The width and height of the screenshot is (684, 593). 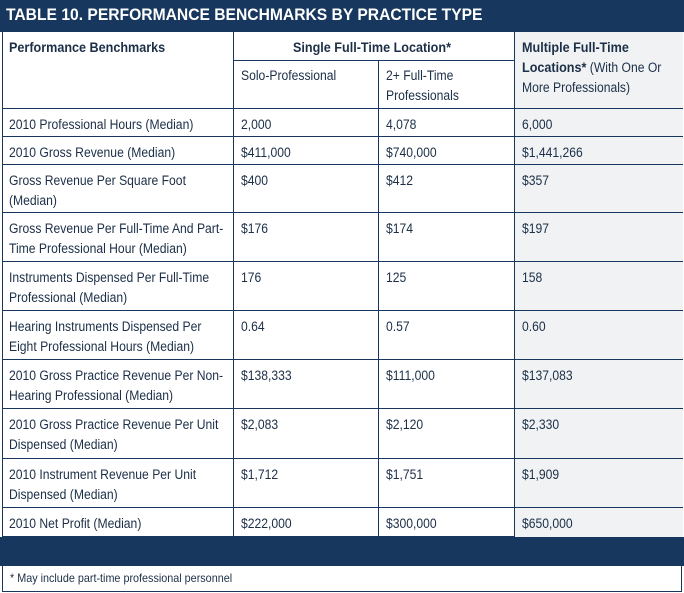 I want to click on row-label: Professional (Median), so click(x=68, y=297).